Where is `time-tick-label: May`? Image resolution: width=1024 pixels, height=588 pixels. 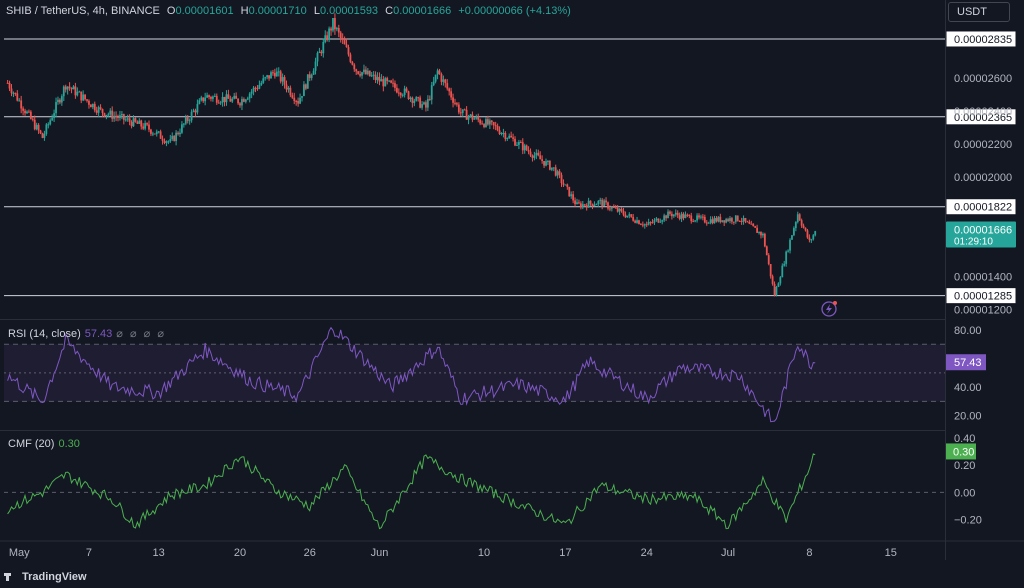 time-tick-label: May is located at coordinates (19, 553).